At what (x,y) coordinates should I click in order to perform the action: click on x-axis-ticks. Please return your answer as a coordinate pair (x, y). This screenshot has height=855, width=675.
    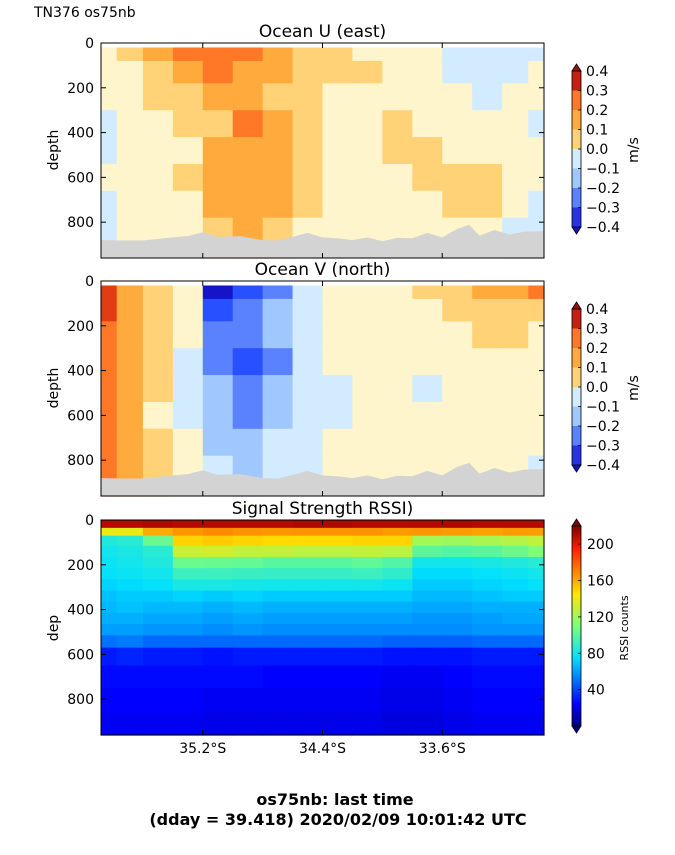
    Looking at the image, I should click on (322, 388).